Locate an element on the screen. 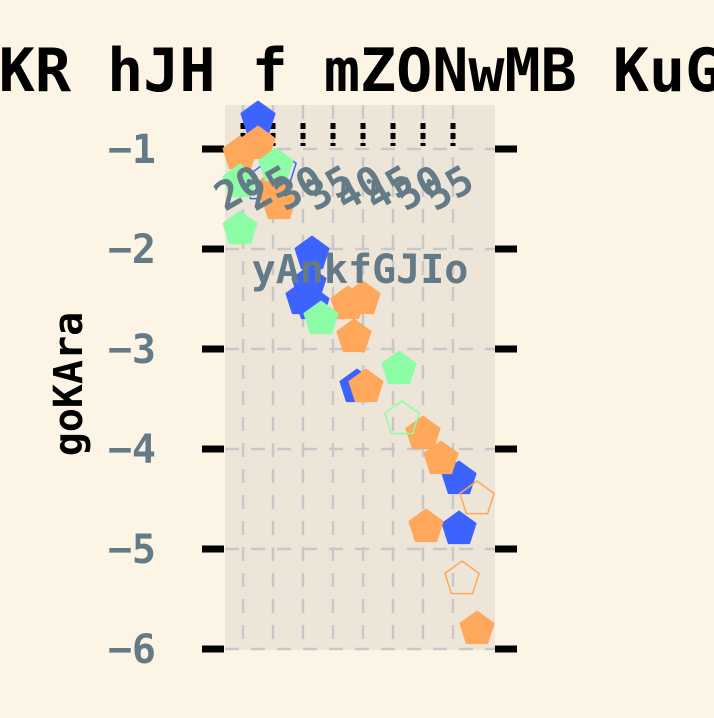  x-axis-label: yAnkfGJIo is located at coordinates (360, 270).